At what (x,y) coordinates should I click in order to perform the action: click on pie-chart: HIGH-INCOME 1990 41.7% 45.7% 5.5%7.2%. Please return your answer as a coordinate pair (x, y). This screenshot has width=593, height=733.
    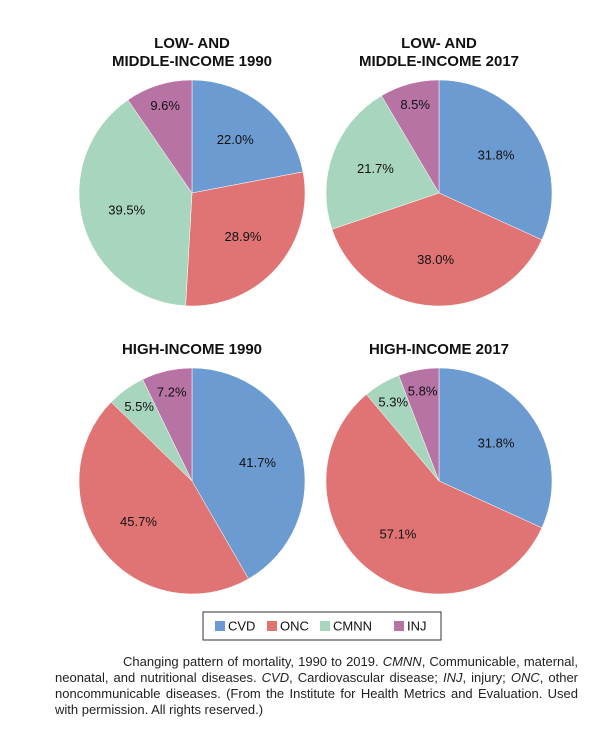
    Looking at the image, I should click on (192, 468).